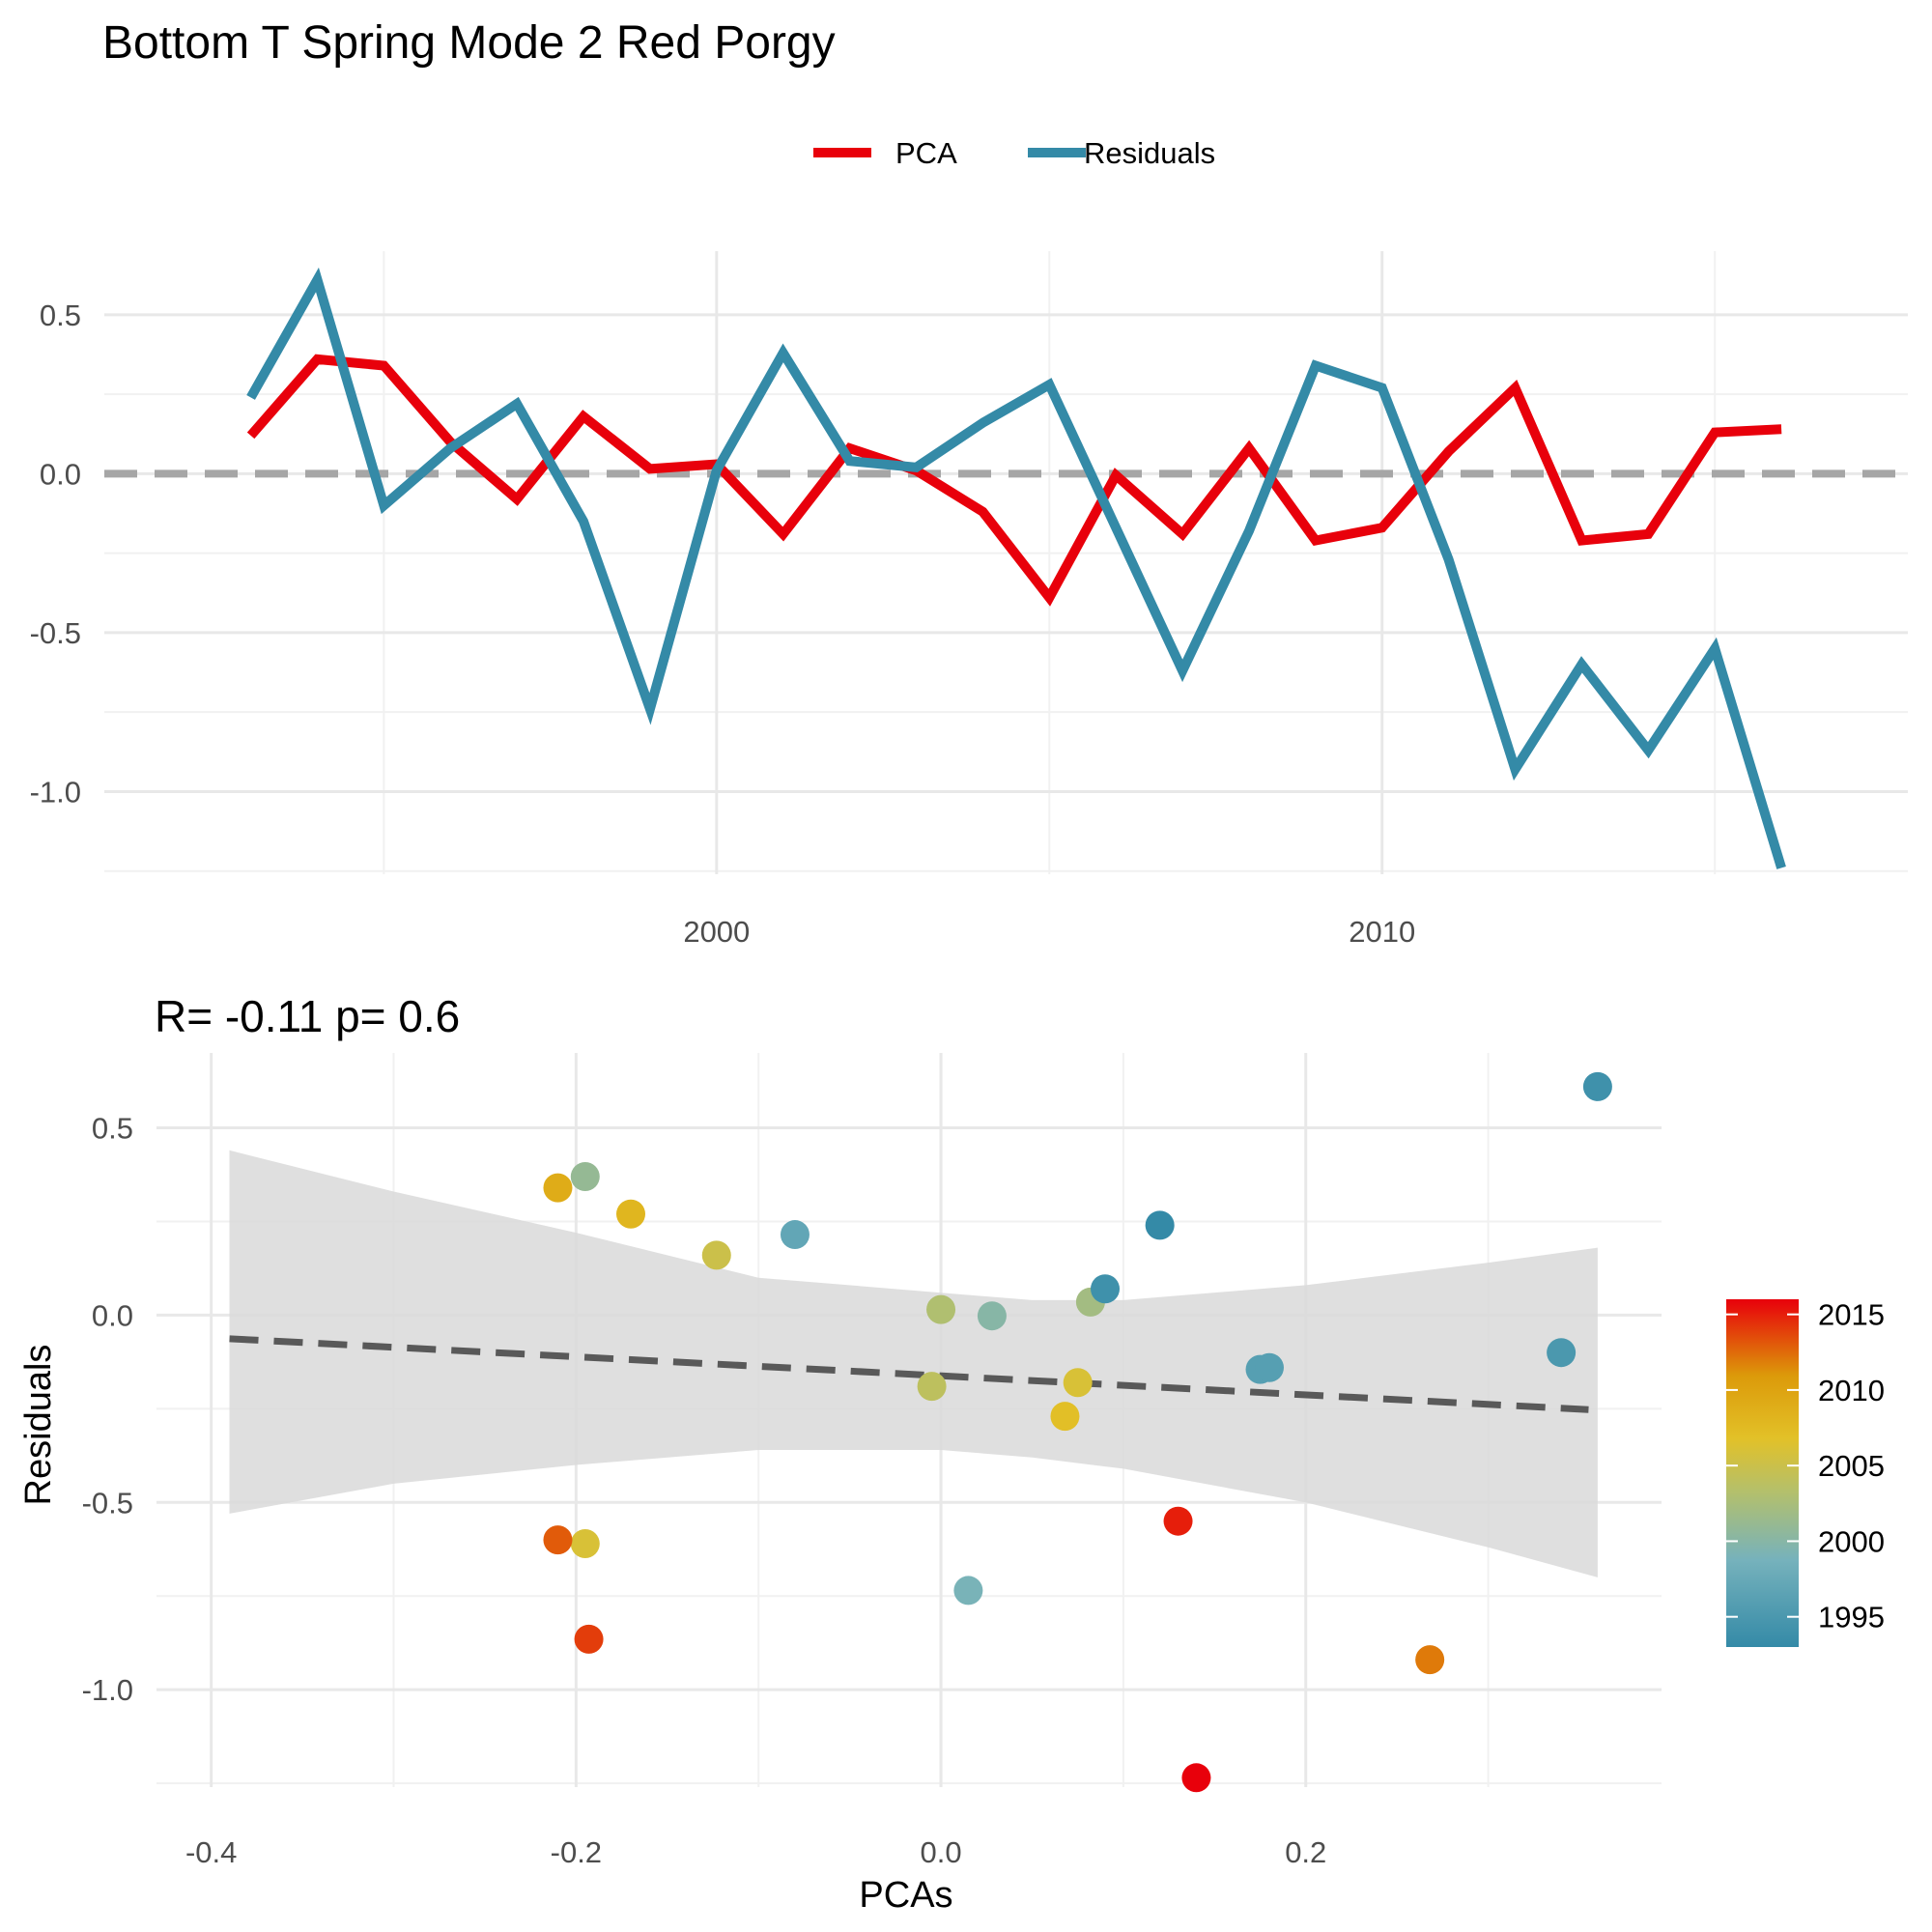 The height and width of the screenshot is (1932, 1932). Describe the element at coordinates (38, 1425) in the screenshot. I see `y-axis-title: Residuals` at that location.